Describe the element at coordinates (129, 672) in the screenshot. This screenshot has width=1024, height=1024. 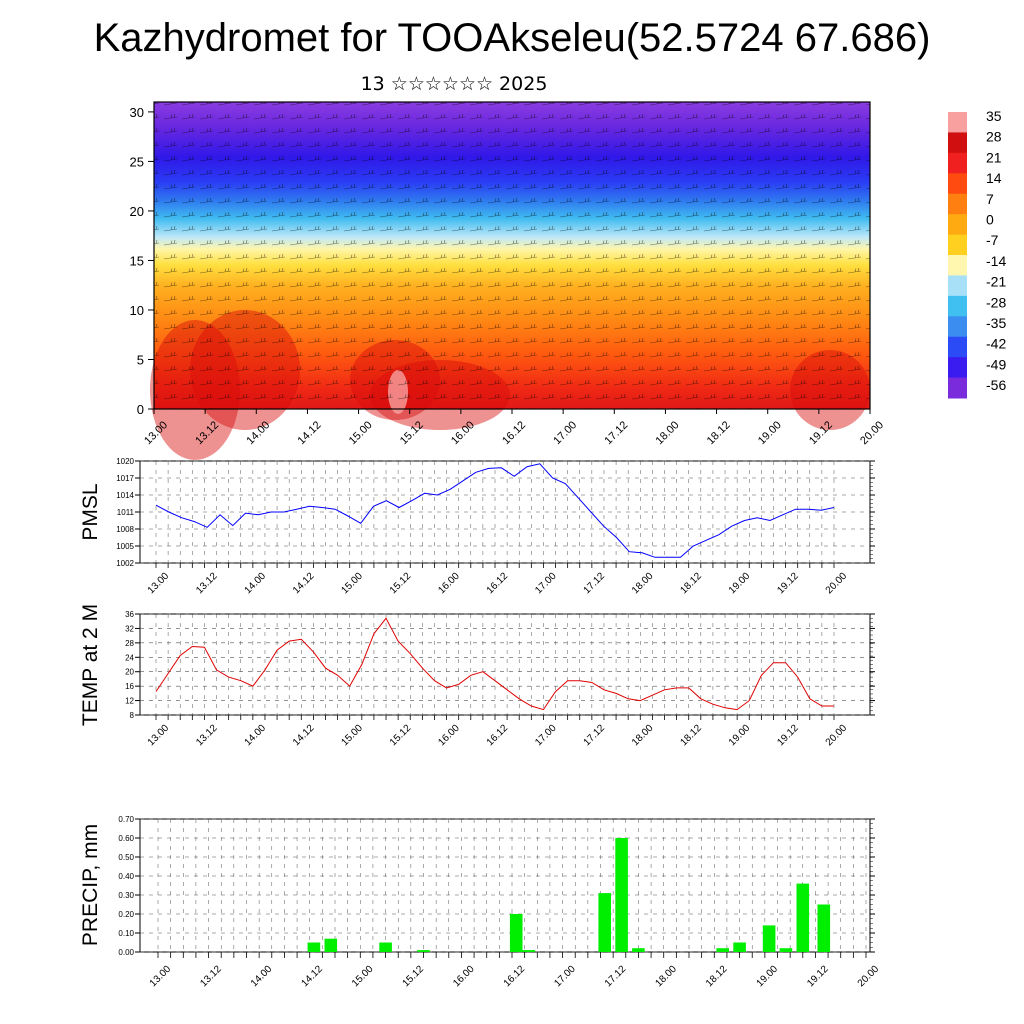
I see `y-tick-label: 20` at that location.